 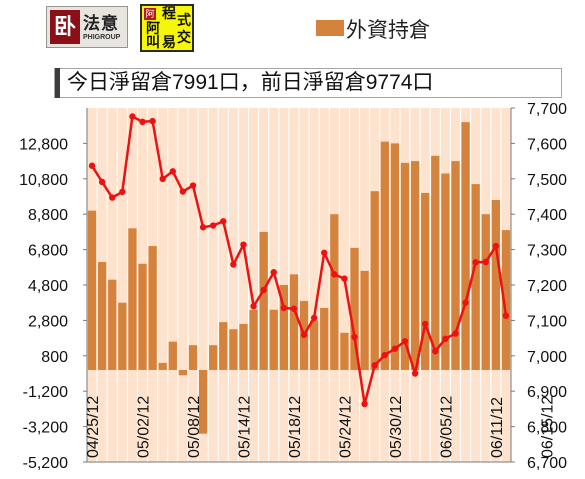 I want to click on program-trading-logo-glyph: 叫, so click(x=153, y=43).